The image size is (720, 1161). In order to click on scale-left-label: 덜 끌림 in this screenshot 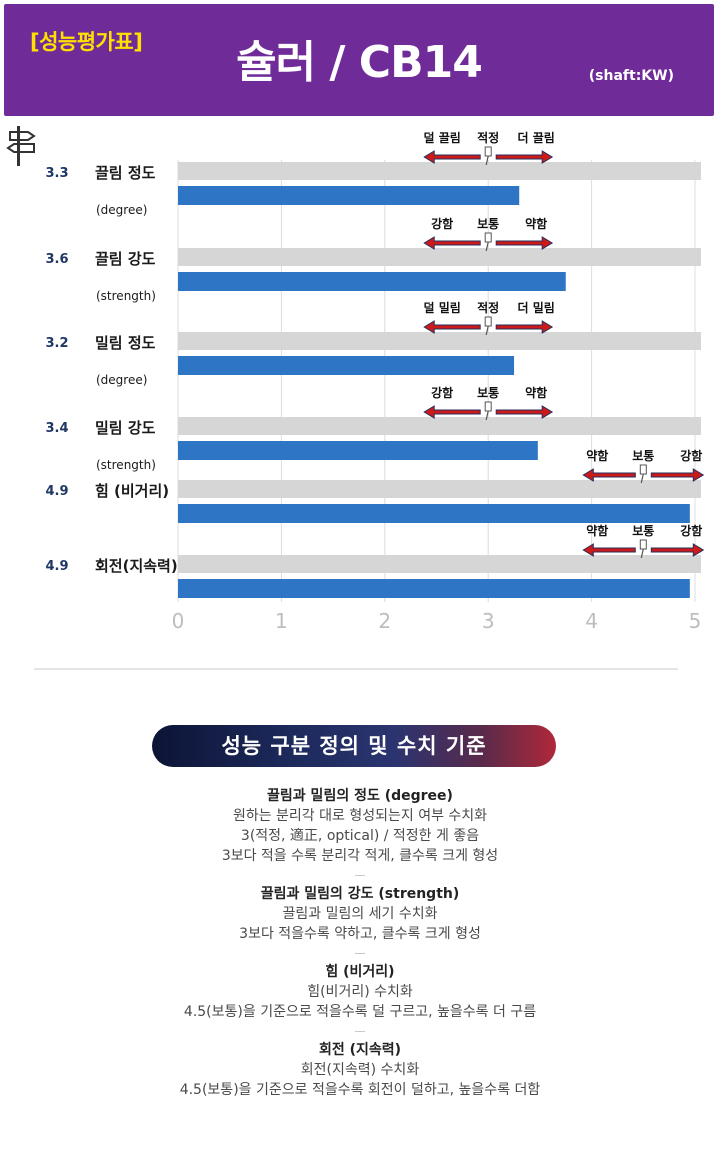, I will do `click(442, 138)`.